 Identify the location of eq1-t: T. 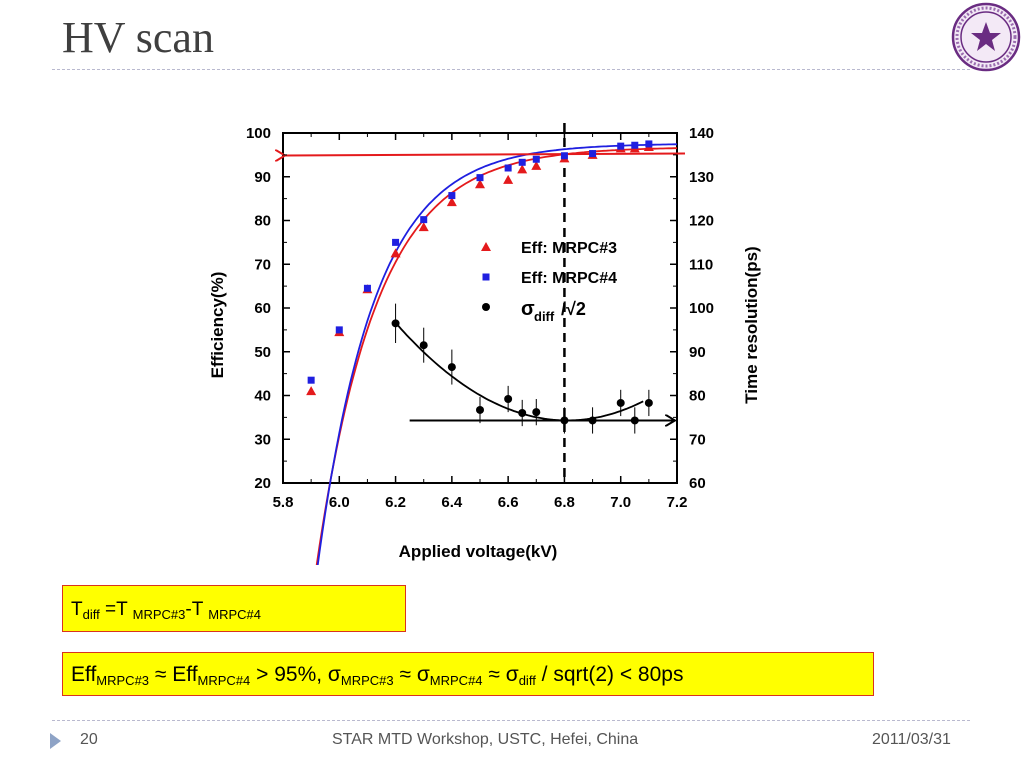
(77, 609).